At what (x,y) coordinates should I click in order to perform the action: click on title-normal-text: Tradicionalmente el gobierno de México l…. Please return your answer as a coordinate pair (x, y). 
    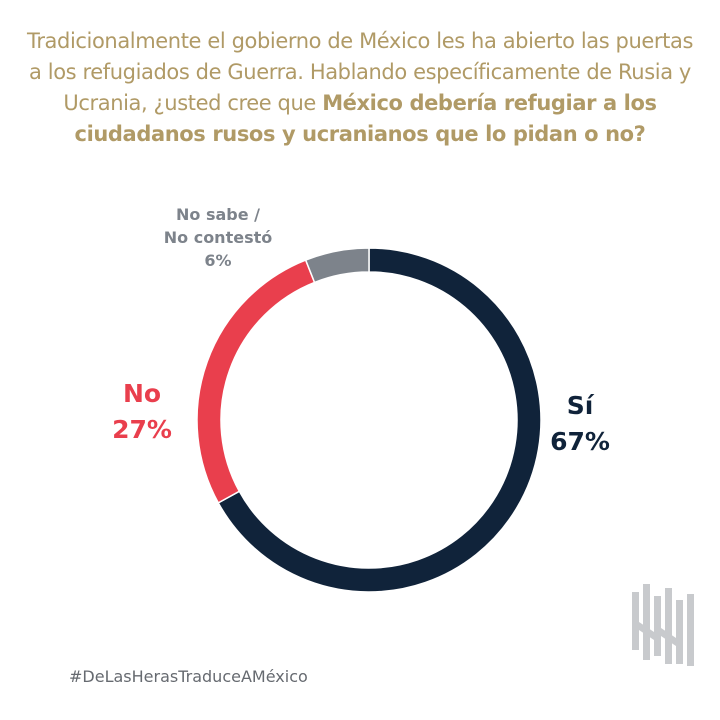
    Looking at the image, I should click on (359, 72).